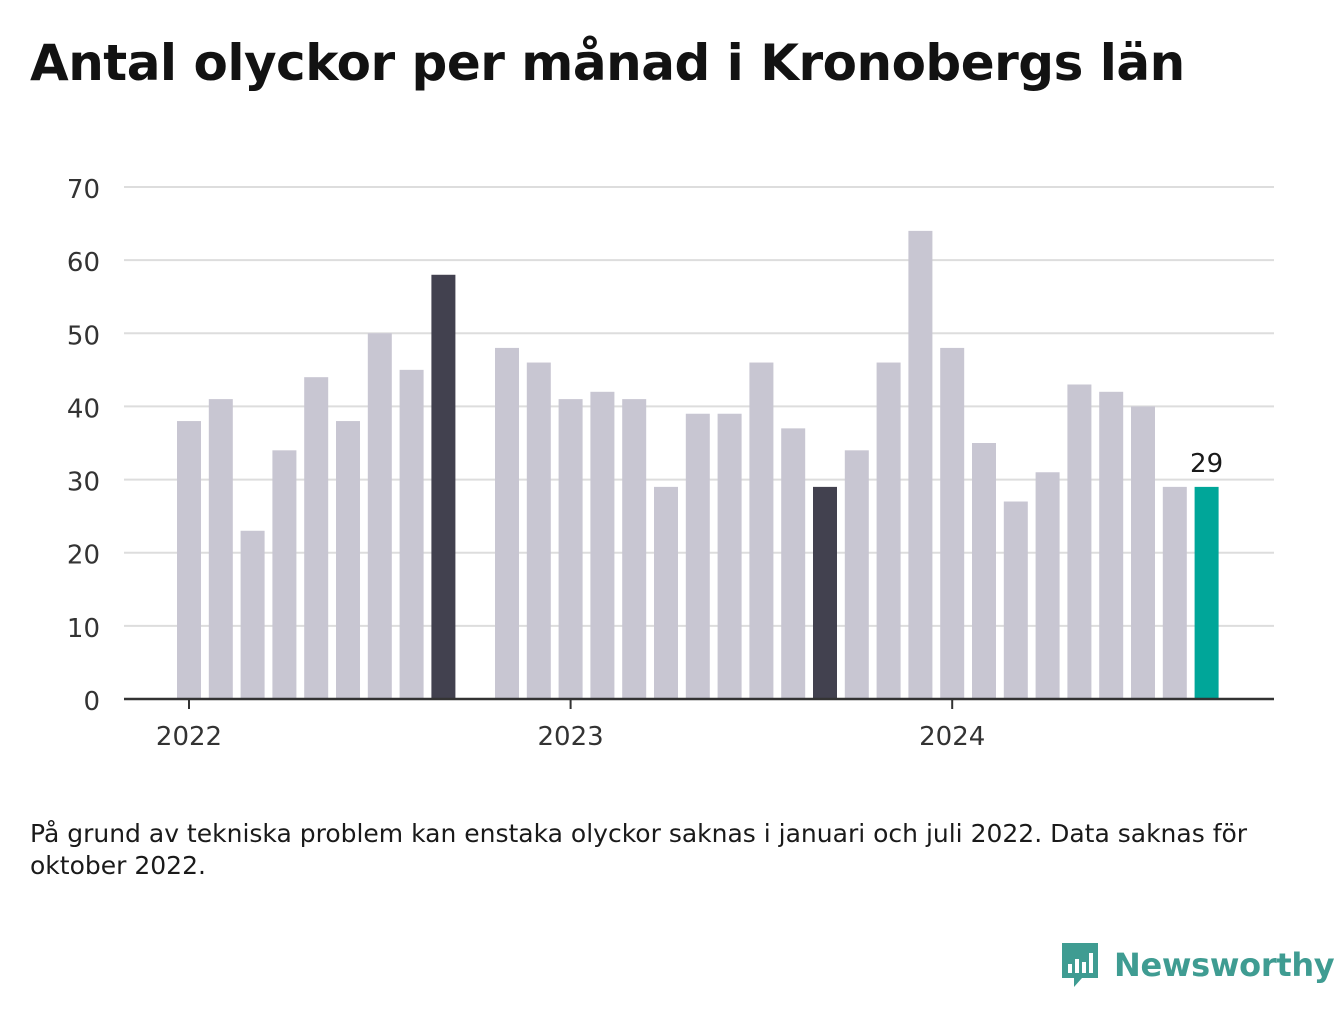 The image size is (1340, 1020). I want to click on y-tick-label: 70, so click(83, 190).